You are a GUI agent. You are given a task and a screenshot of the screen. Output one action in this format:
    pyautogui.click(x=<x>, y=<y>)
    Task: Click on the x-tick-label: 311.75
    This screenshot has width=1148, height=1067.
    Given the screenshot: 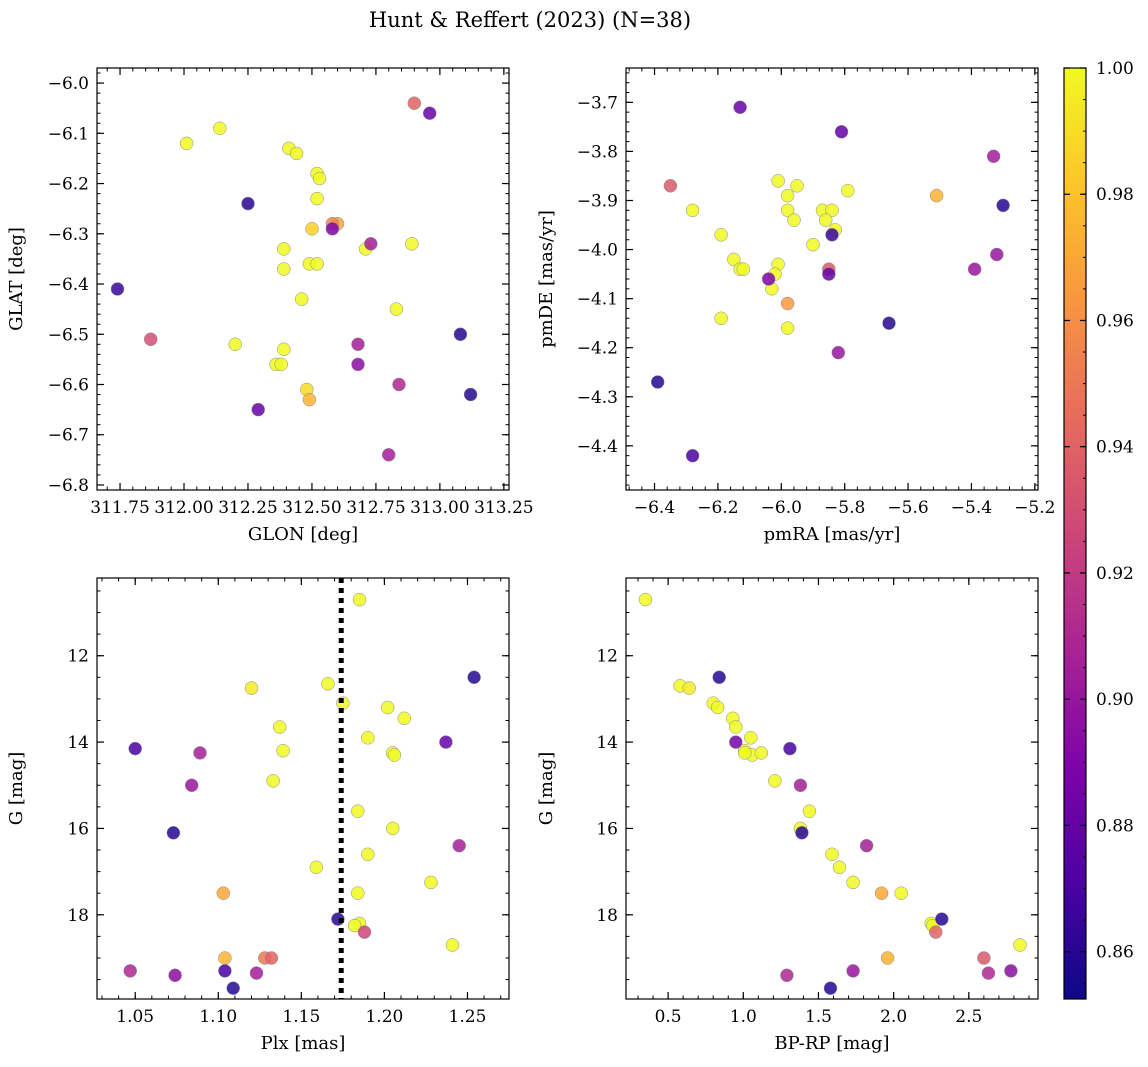 What is the action you would take?
    pyautogui.click(x=119, y=508)
    